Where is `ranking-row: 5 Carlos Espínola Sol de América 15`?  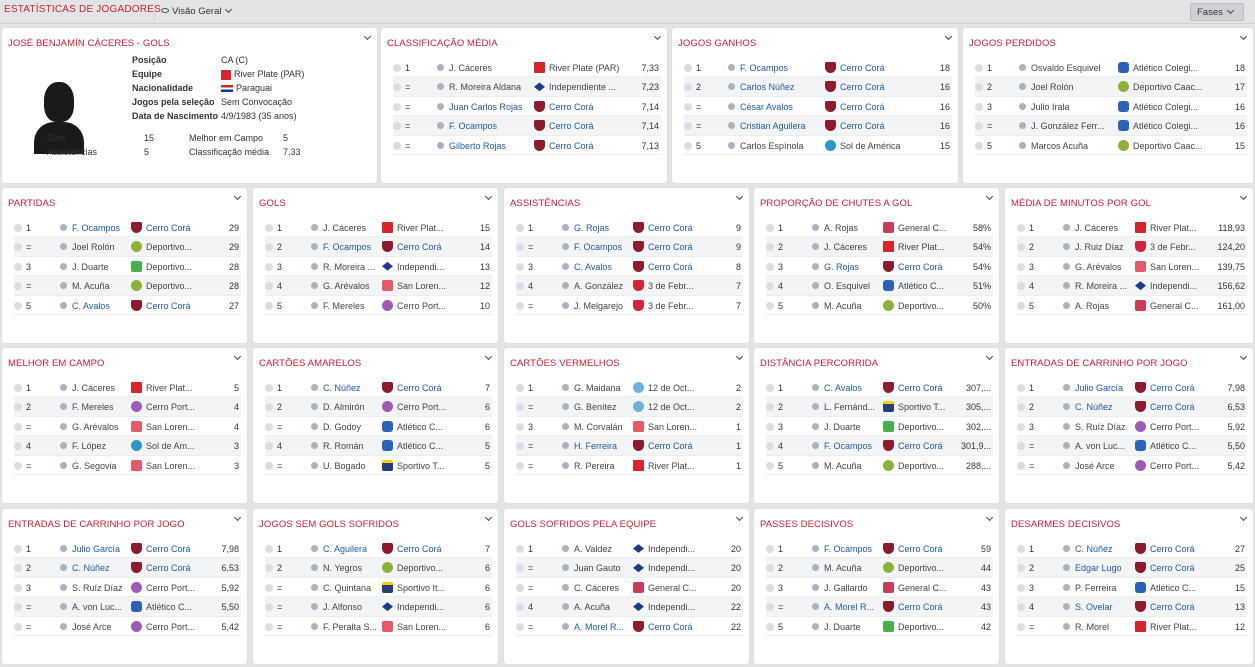 ranking-row: 5 Carlos Espínola Sol de América 15 is located at coordinates (818, 145).